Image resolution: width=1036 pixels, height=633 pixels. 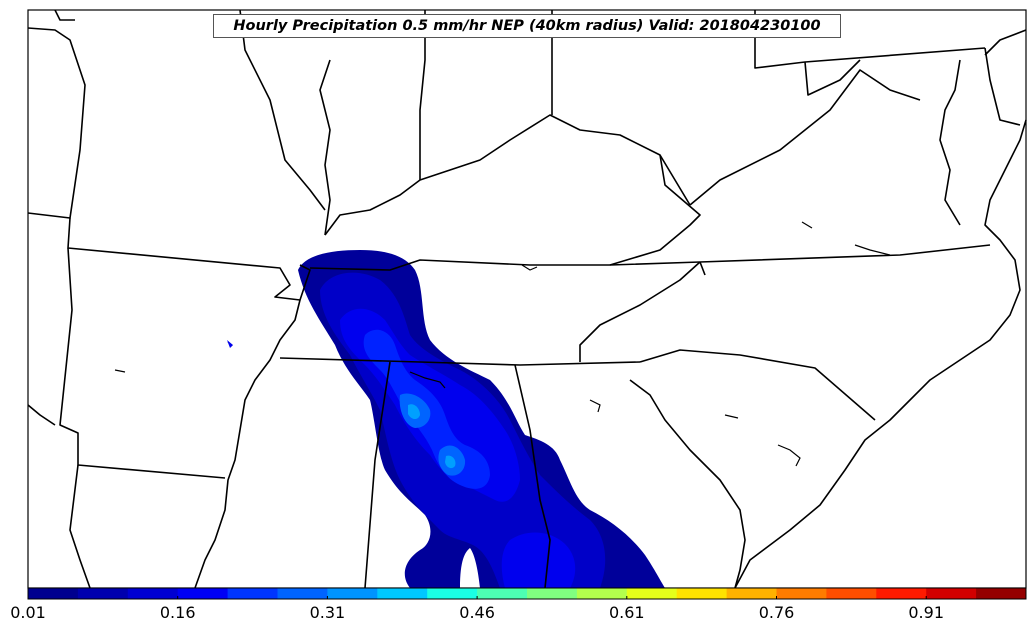 What do you see at coordinates (538, 560) in the screenshot?
I see `precip-level-3b` at bounding box center [538, 560].